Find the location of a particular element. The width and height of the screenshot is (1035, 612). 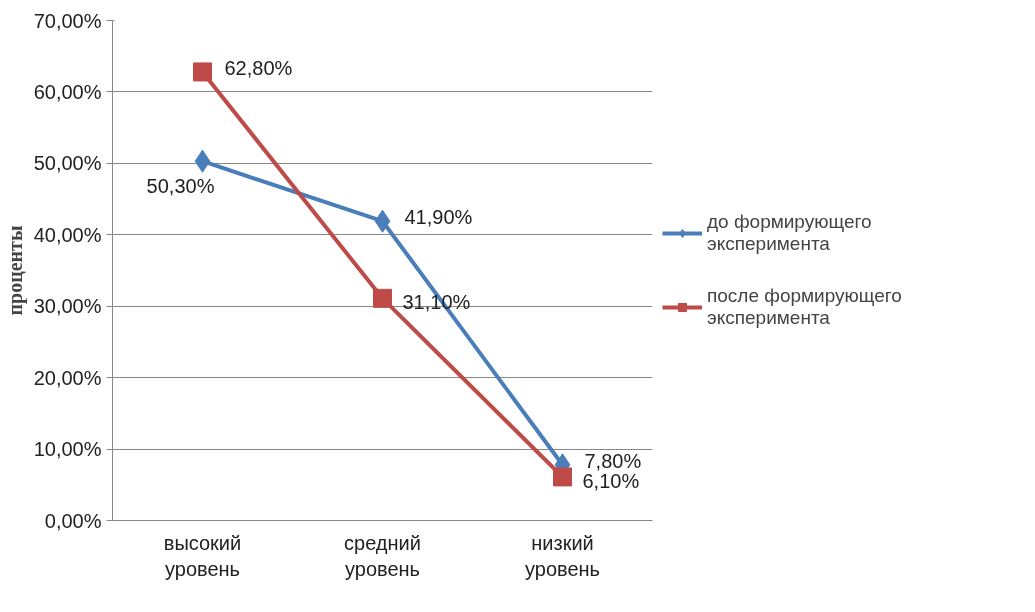

data-label: 62,80% is located at coordinates (258, 67).